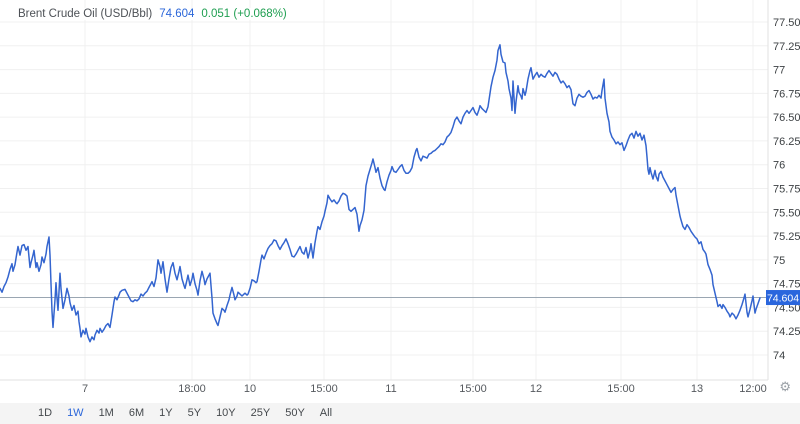  I want to click on instrument-title: Brent Crude Oil (USD/Bbl), so click(85, 14).